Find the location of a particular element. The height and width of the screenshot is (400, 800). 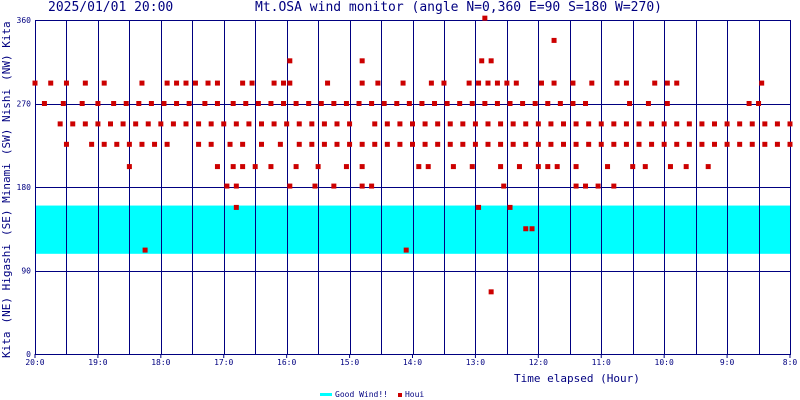

good-wind-band-layer is located at coordinates (412, 229).